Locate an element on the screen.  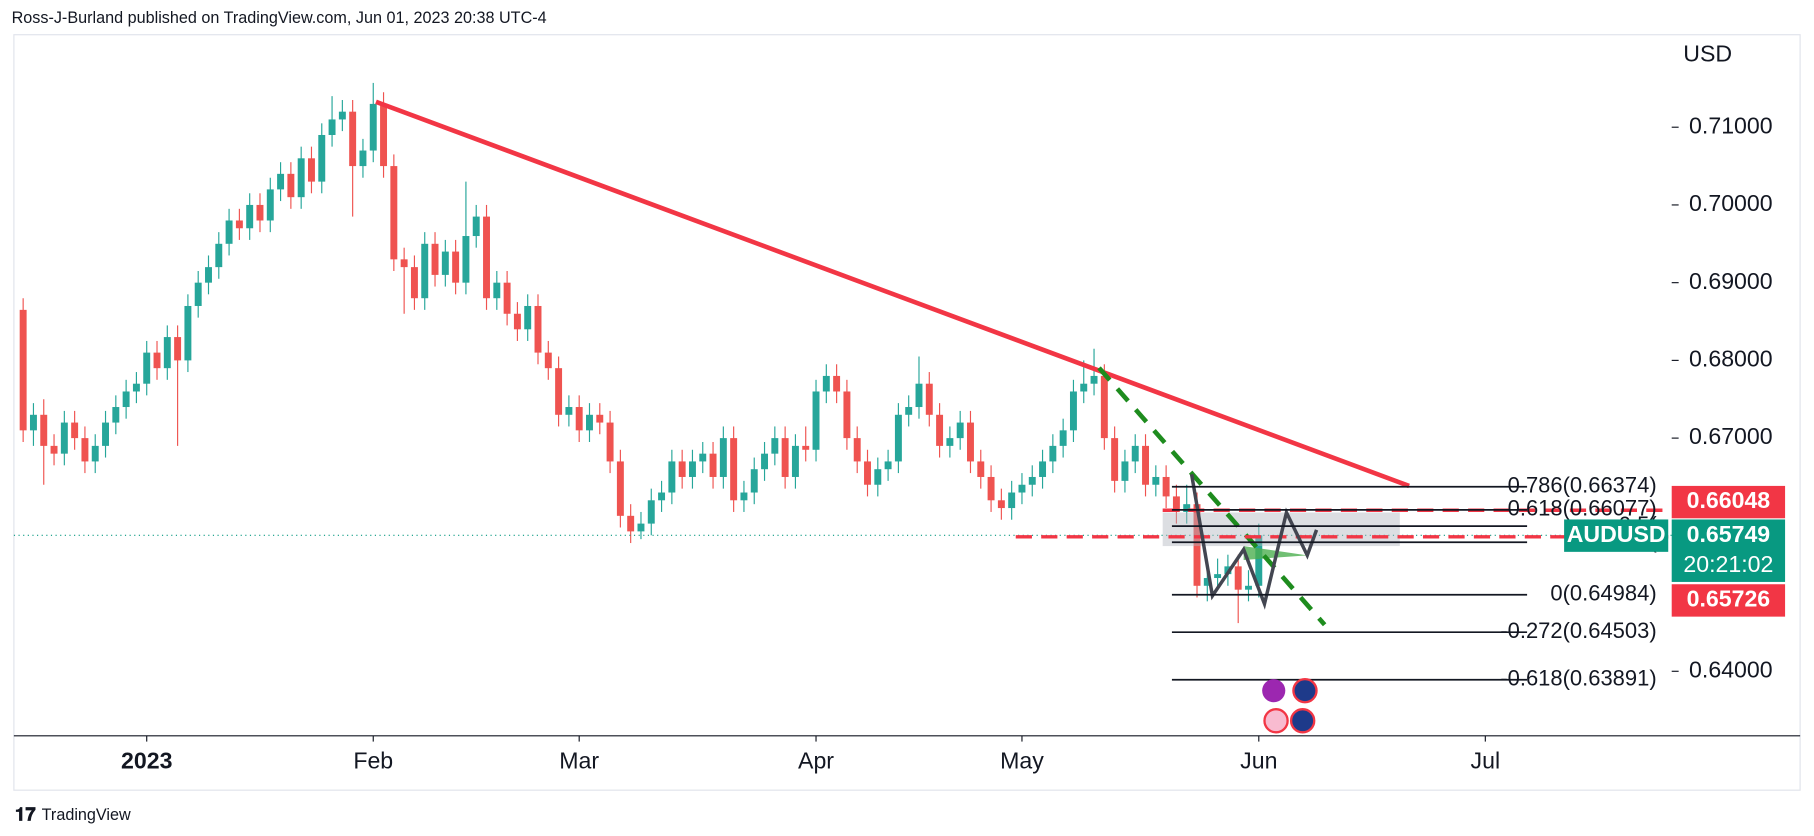
x-tick-label: May is located at coordinates (1022, 761).